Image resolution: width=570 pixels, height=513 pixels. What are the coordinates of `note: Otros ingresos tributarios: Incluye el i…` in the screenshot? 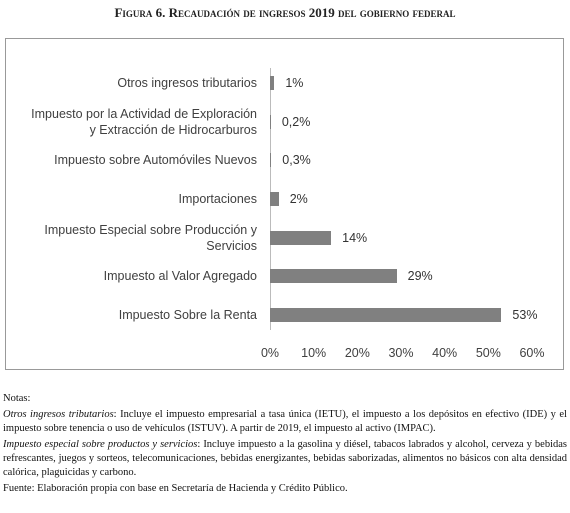 It's located at (285, 422).